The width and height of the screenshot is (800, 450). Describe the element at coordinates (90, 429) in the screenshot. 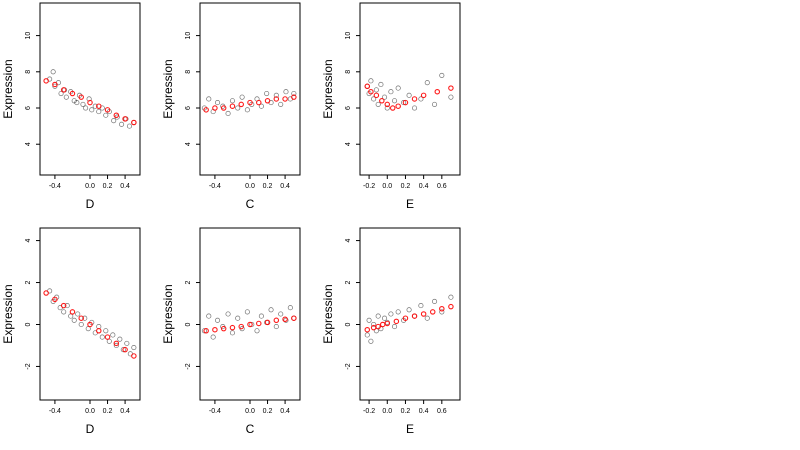

I see `x-axis-label: D` at that location.